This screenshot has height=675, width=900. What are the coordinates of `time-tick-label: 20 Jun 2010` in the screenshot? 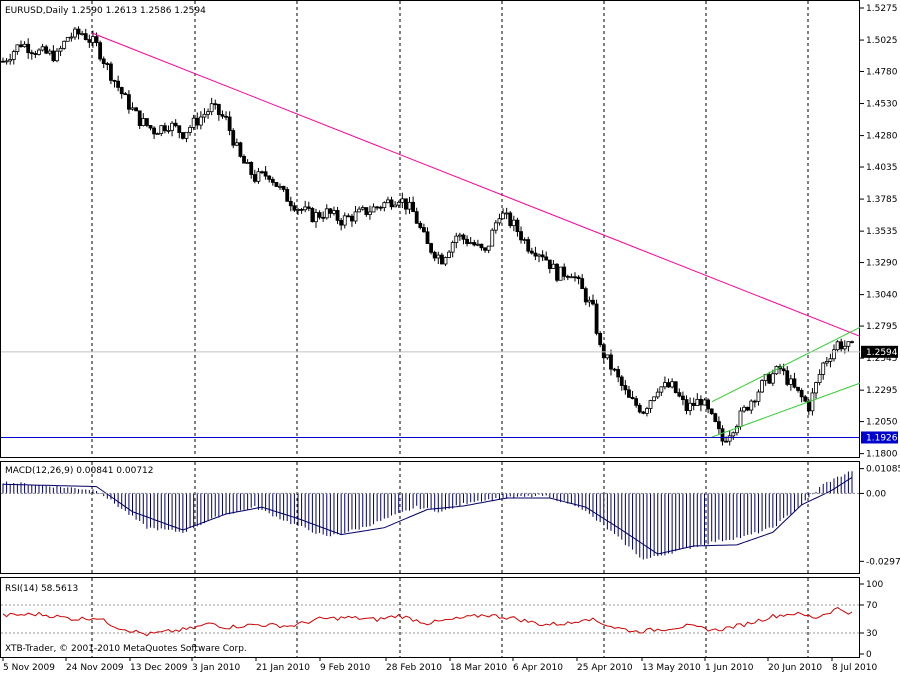 It's located at (795, 668).